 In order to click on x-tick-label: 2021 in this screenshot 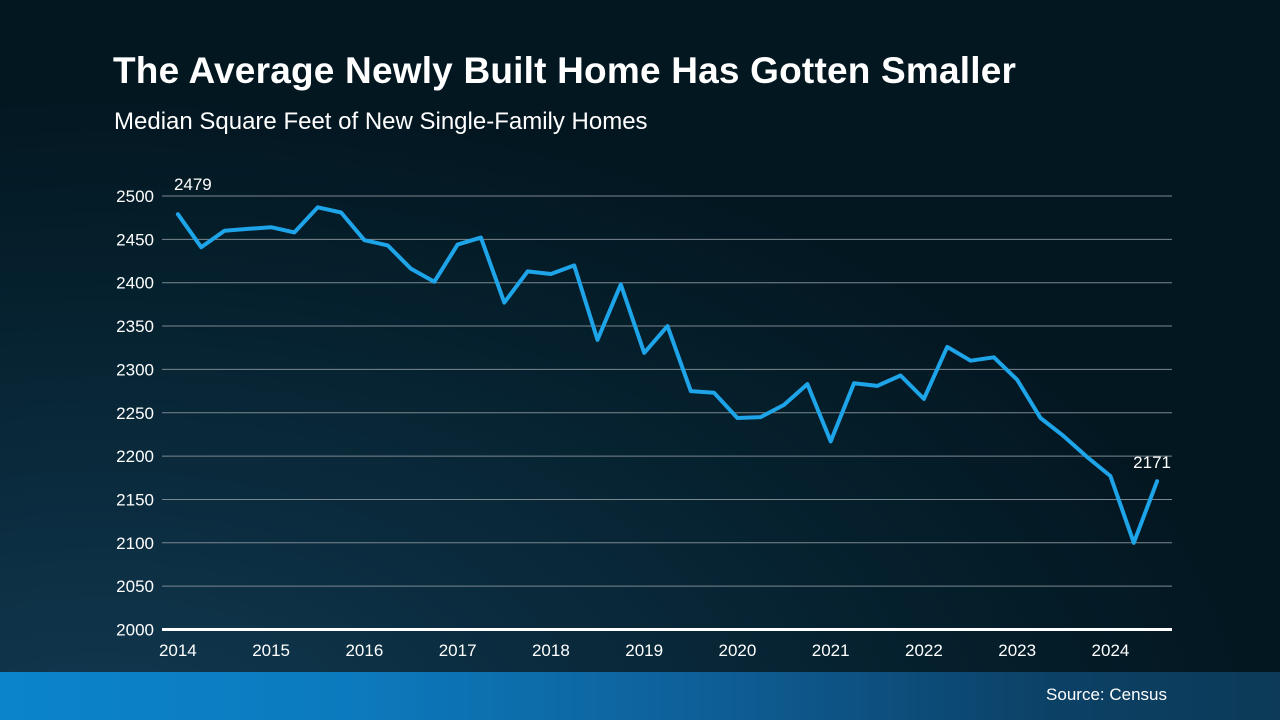, I will do `click(831, 650)`.